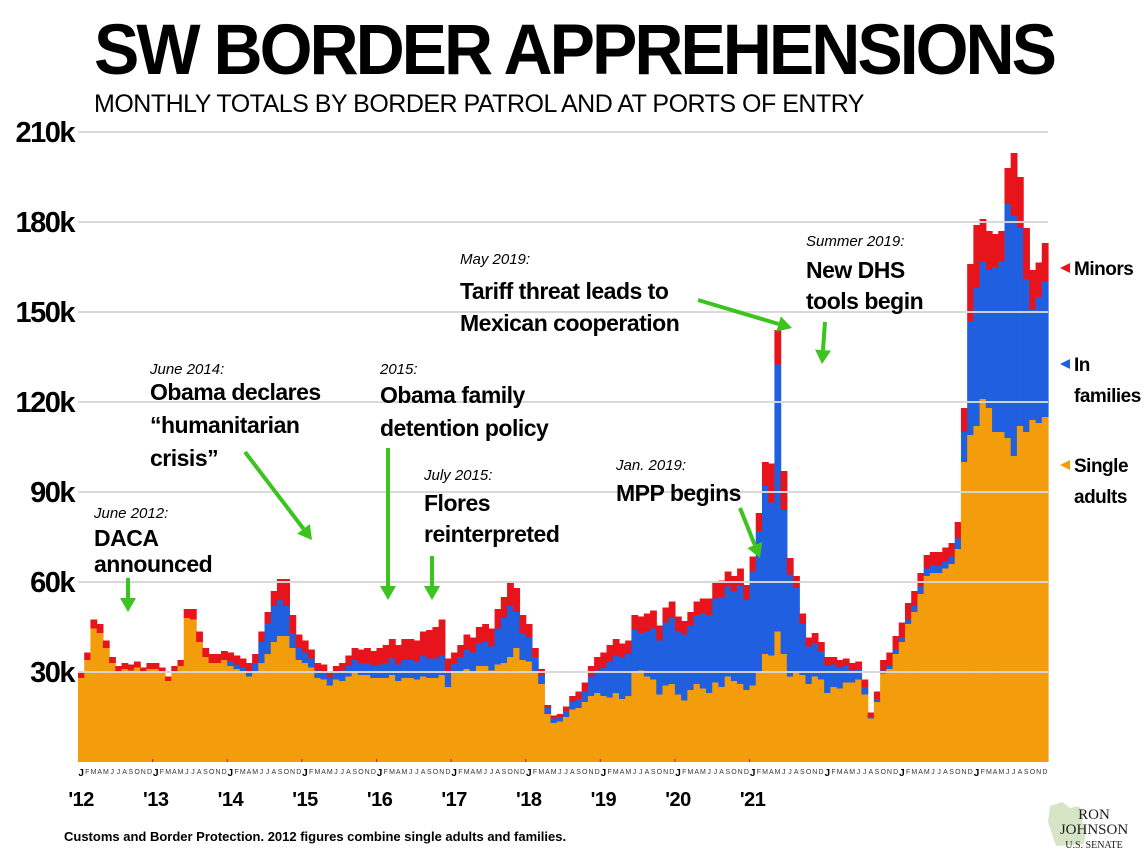  What do you see at coordinates (305, 800) in the screenshot?
I see `year-label: '15` at bounding box center [305, 800].